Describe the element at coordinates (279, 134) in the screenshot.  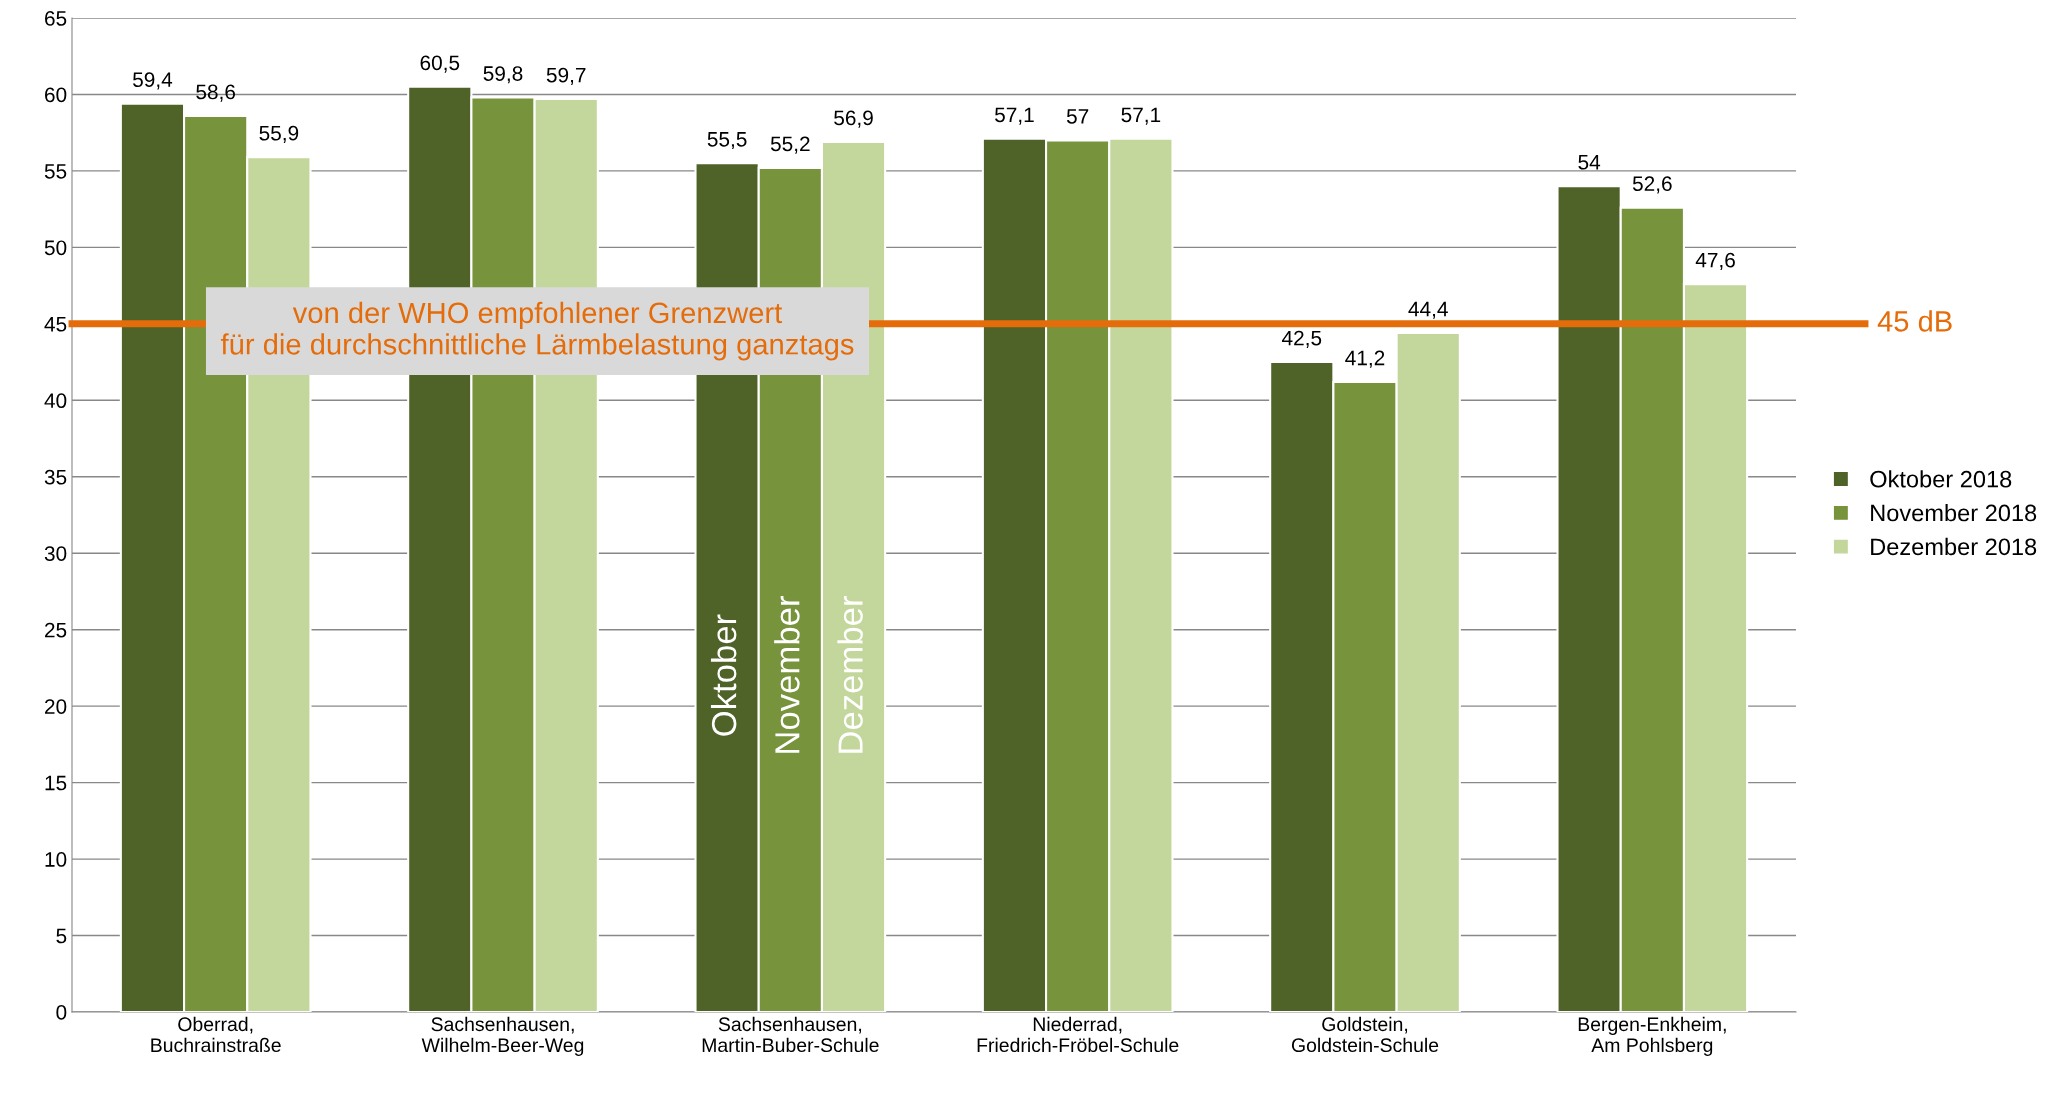
I see `data-label: 55,9` at that location.